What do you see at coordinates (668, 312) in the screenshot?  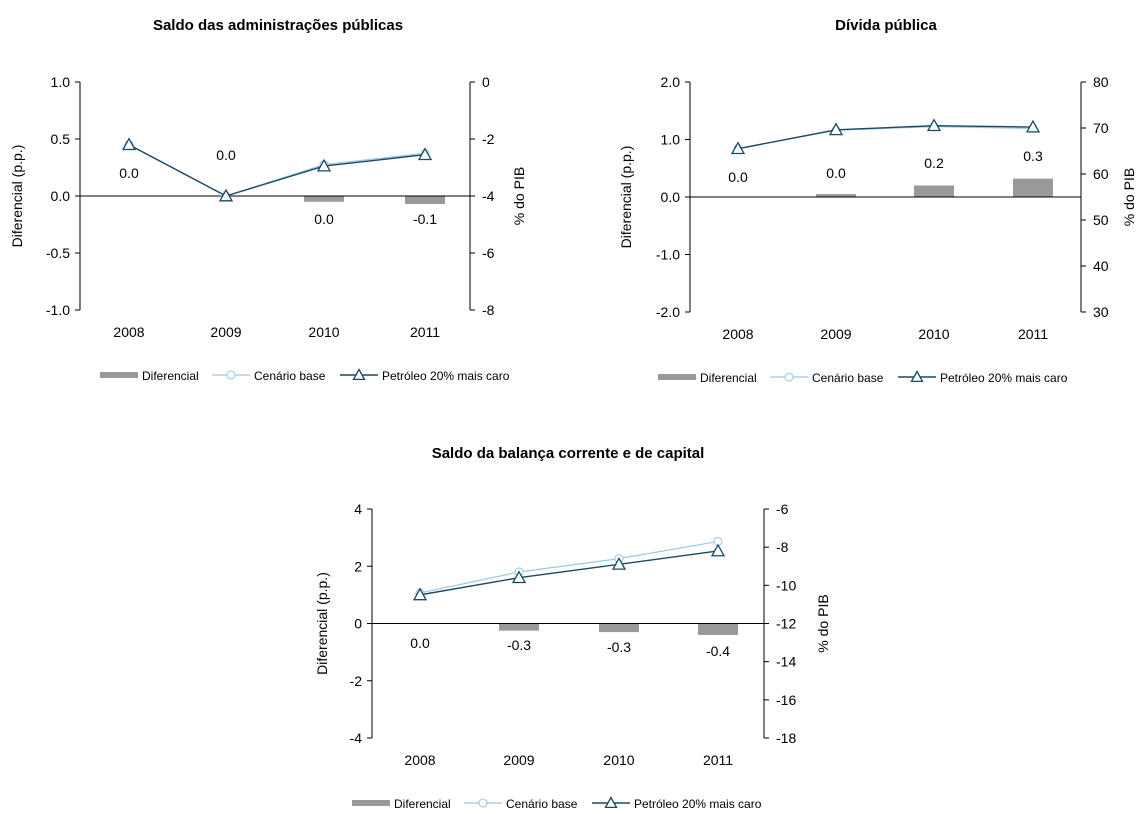 I see `left-axis-tick-label: -2.0` at bounding box center [668, 312].